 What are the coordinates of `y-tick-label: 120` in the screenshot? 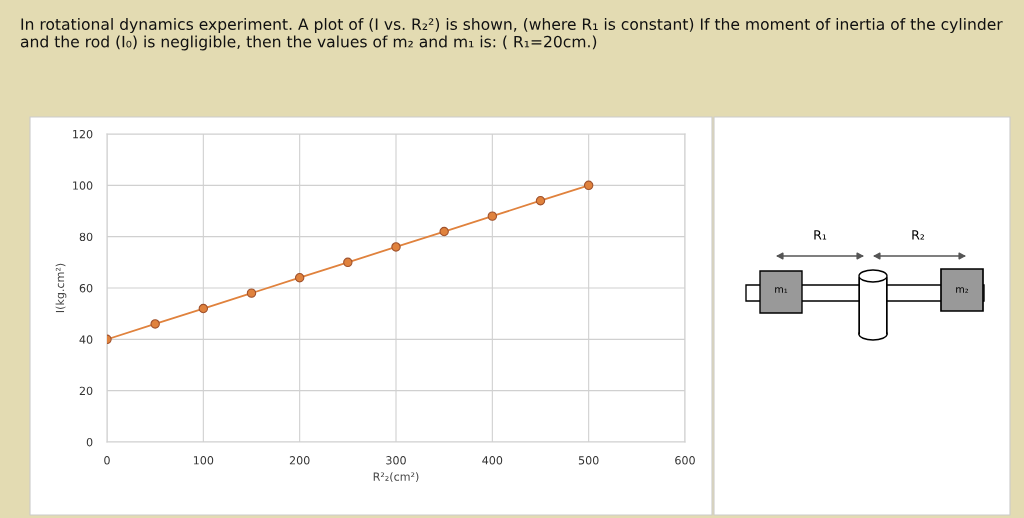 It's located at (83, 134).